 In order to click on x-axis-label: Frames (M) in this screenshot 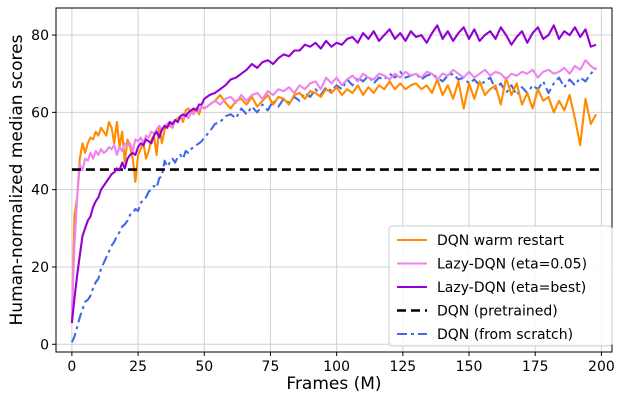, I will do `click(333, 384)`.